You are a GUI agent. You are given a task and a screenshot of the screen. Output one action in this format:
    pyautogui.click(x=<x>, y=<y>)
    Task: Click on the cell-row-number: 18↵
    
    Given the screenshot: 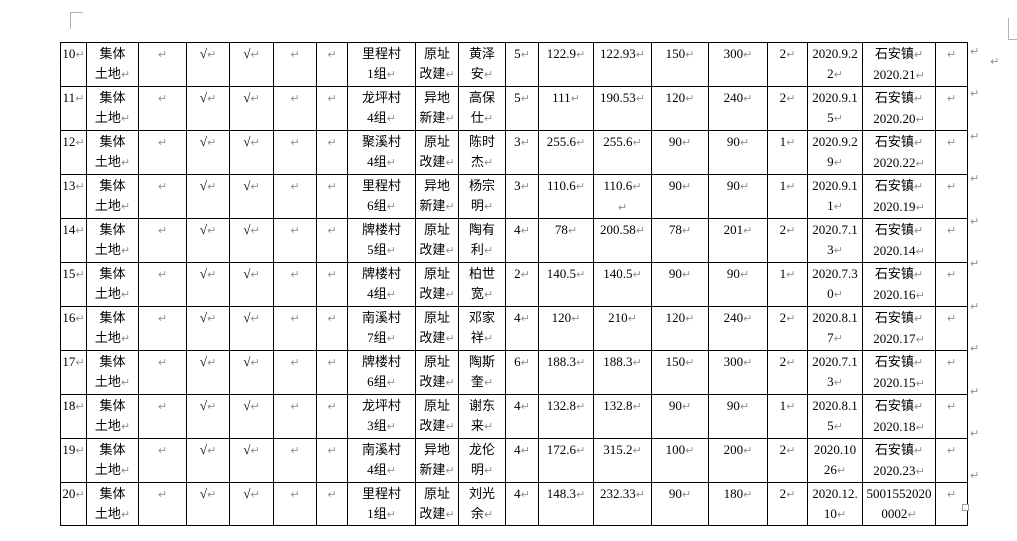 What is the action you would take?
    pyautogui.click(x=73, y=416)
    